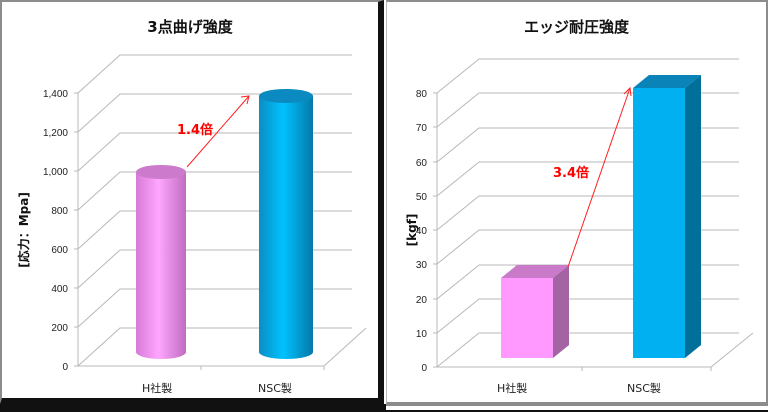 This screenshot has width=768, height=412. I want to click on svg-text: 70, so click(422, 128).